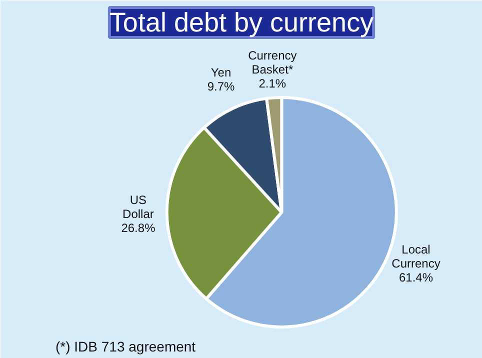  I want to click on data-label: 9.7%, so click(221, 87).